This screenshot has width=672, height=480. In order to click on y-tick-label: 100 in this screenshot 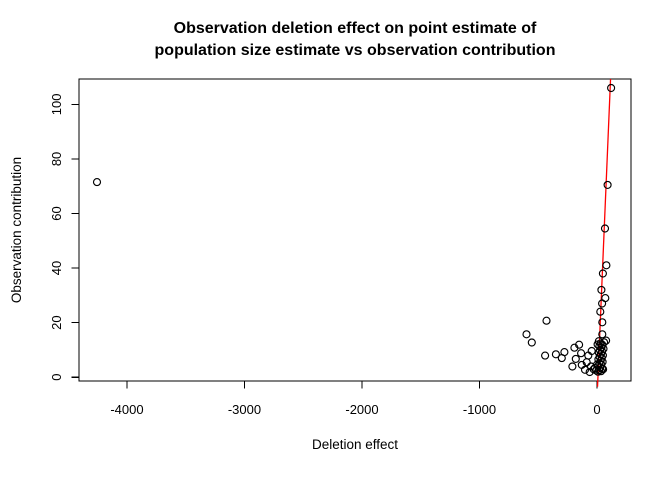, I will do `click(56, 105)`.